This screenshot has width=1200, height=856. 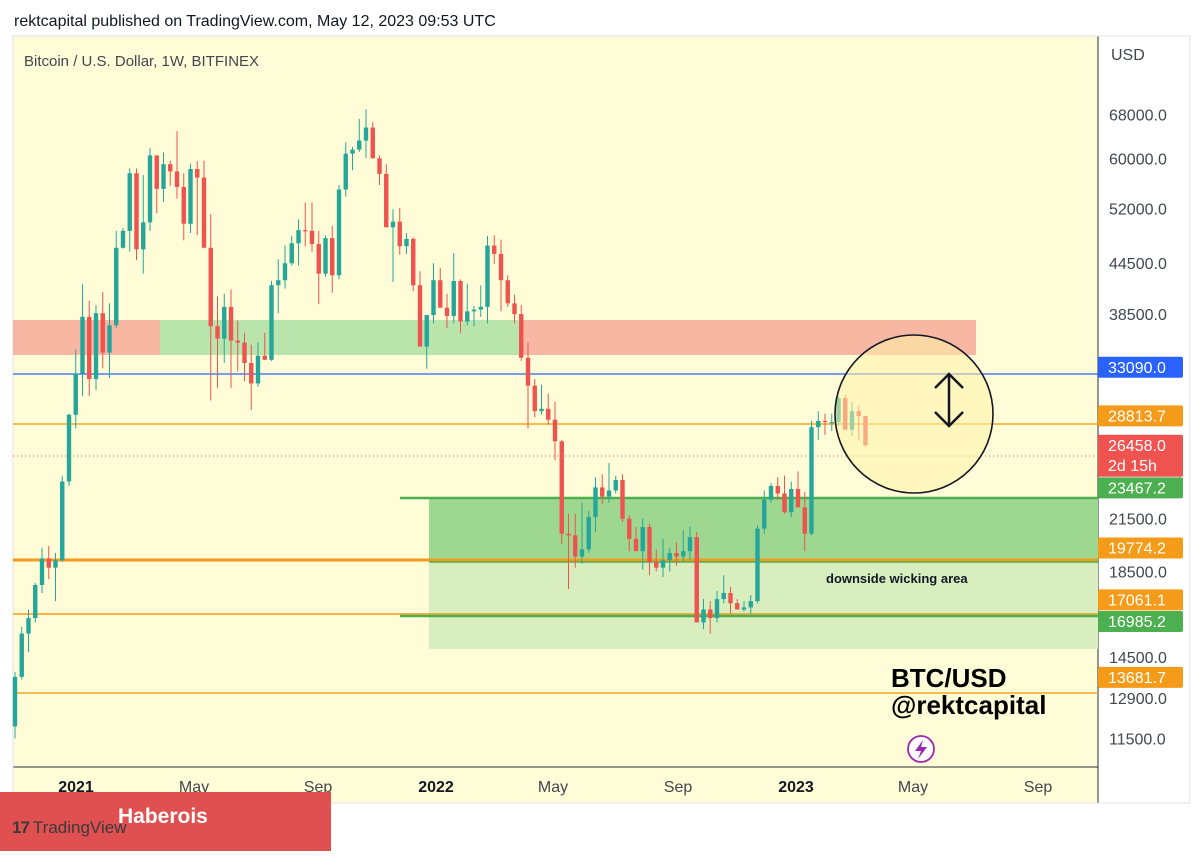 I want to click on downside-wicking-note: downside wicking area, so click(x=897, y=578).